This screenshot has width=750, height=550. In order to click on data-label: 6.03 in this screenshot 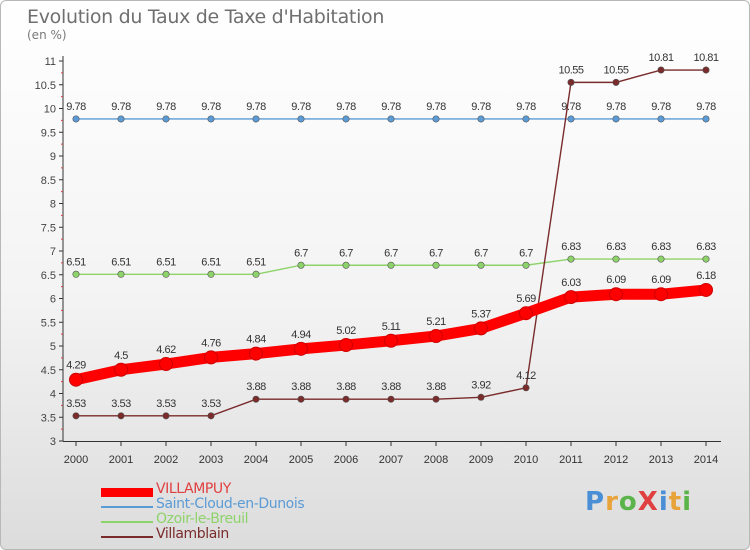, I will do `click(571, 283)`.